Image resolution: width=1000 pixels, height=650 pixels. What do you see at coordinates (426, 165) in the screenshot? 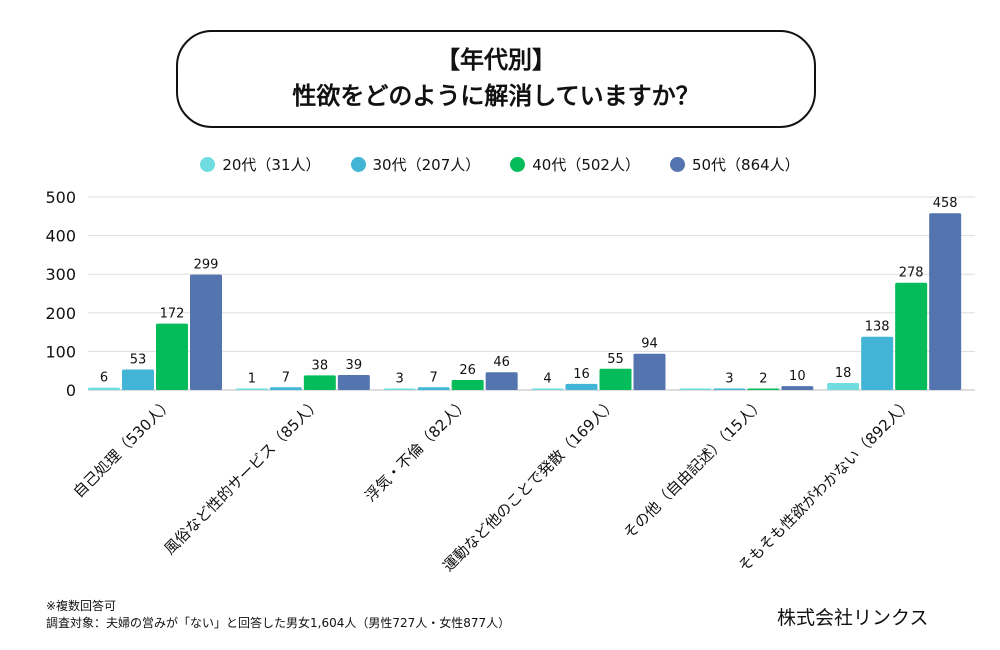
I see `legend-label: 30代（207人）` at bounding box center [426, 165].